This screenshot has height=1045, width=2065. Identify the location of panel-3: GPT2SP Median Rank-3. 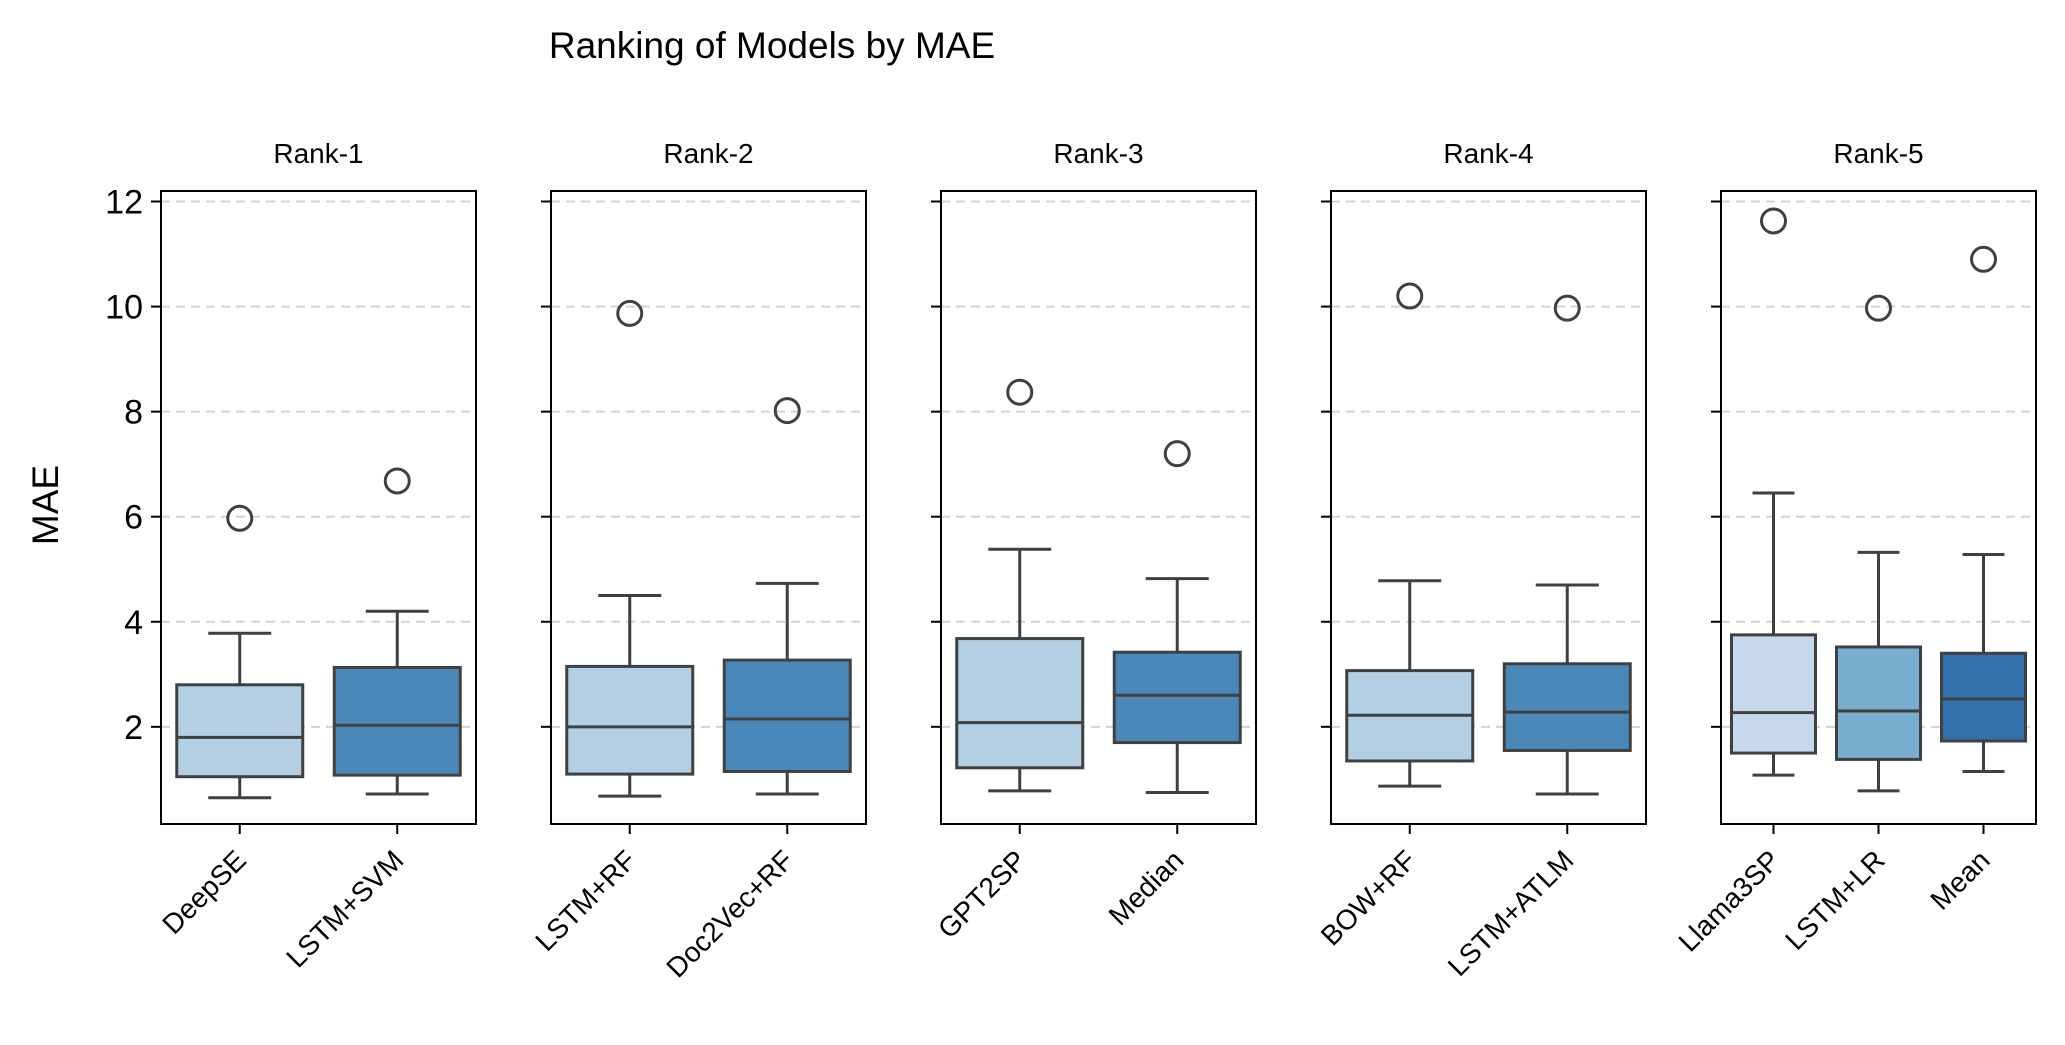
(1094, 541).